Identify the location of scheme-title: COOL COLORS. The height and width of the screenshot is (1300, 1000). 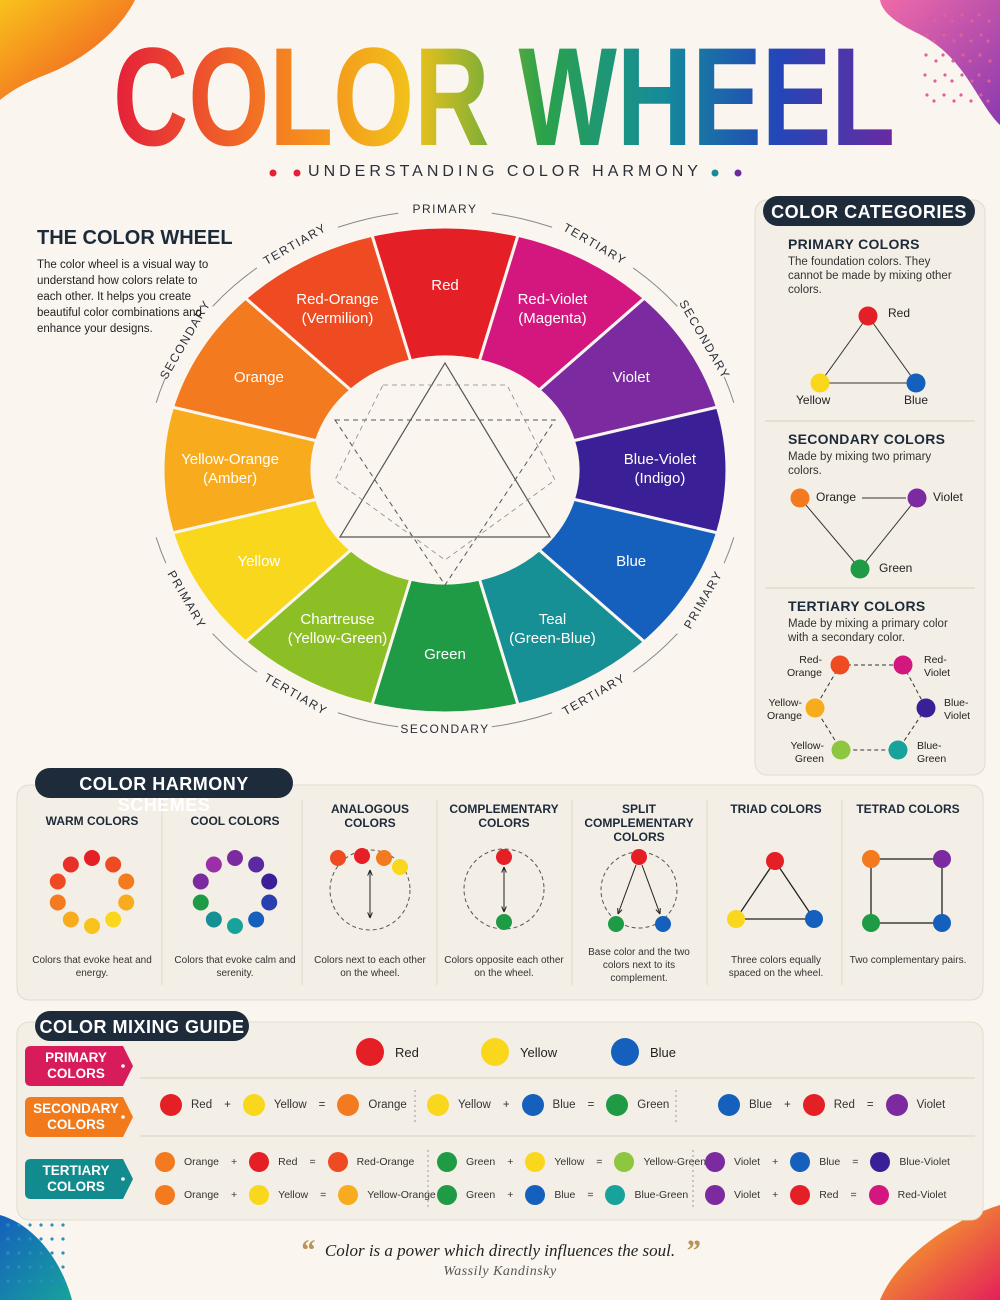
(235, 821).